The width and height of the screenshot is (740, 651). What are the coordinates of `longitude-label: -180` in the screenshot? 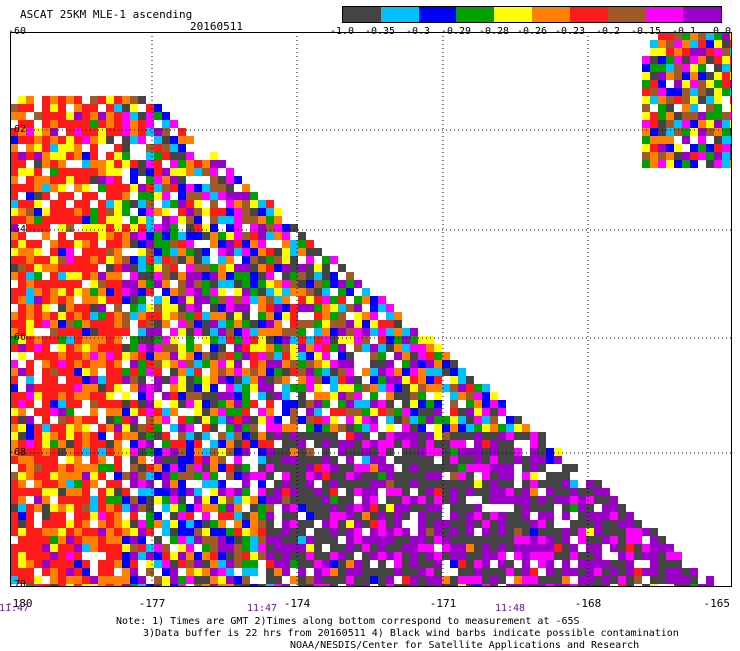 It's located at (19, 603).